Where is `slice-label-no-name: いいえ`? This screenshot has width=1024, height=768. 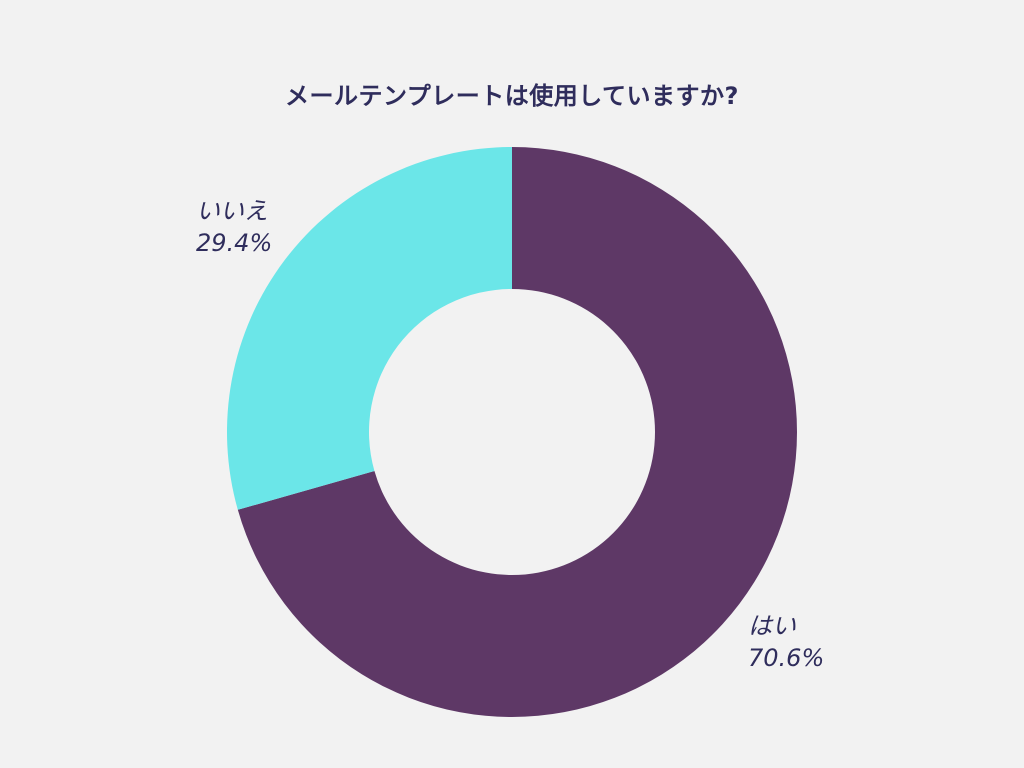
slice-label-no-name: いいえ is located at coordinates (232, 211).